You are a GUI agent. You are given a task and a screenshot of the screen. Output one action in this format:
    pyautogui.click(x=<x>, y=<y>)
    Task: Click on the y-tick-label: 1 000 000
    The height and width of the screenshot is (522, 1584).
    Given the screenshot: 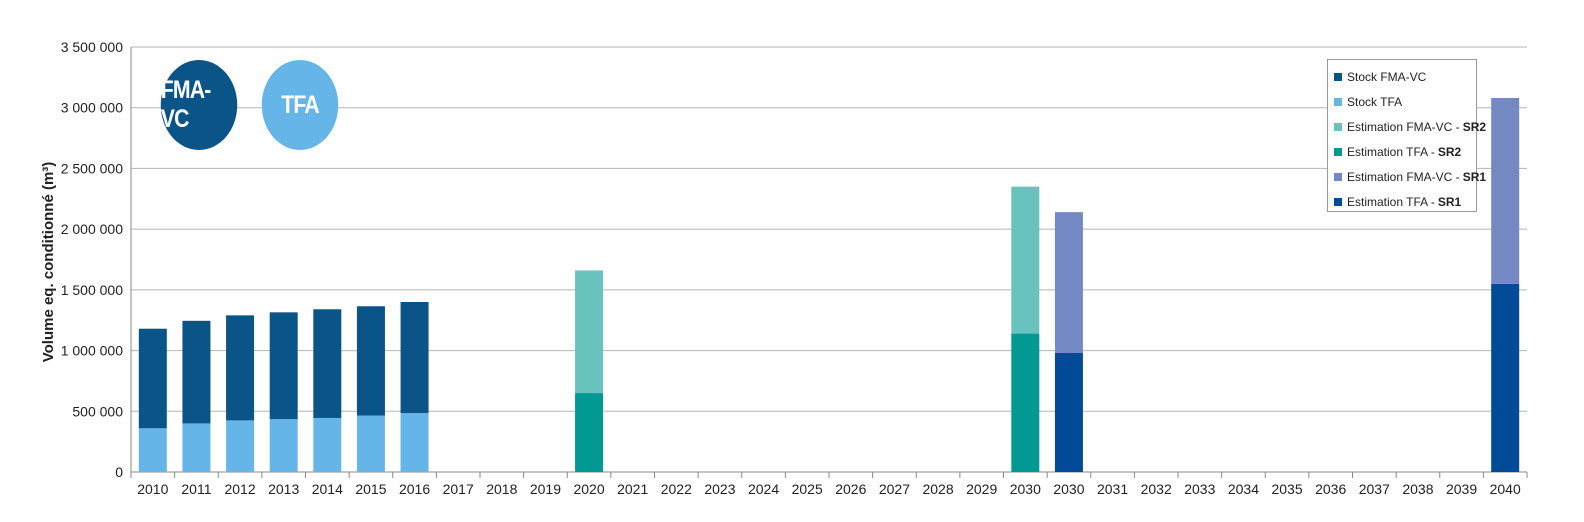 What is the action you would take?
    pyautogui.click(x=92, y=351)
    